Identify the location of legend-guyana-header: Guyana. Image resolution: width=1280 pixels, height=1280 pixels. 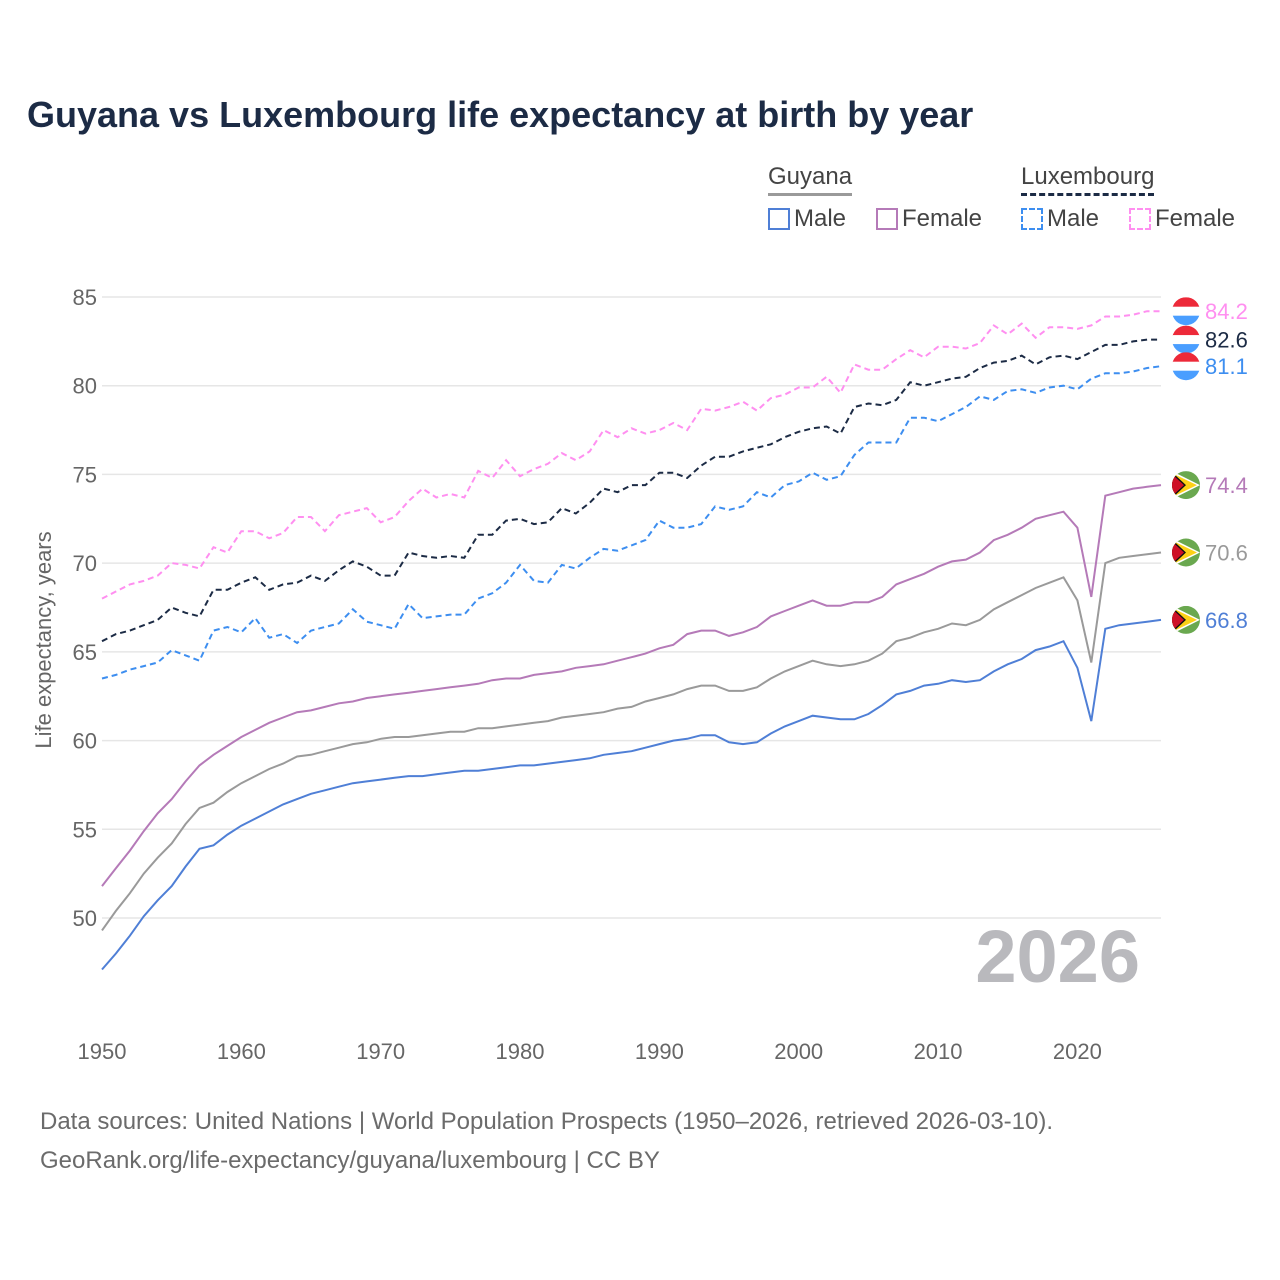
(810, 179).